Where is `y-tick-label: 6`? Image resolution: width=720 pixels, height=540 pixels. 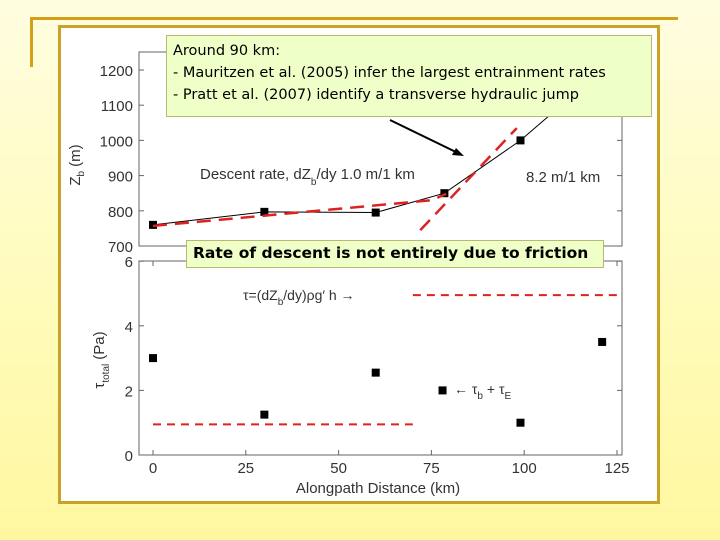 y-tick-label: 6 is located at coordinates (129, 262).